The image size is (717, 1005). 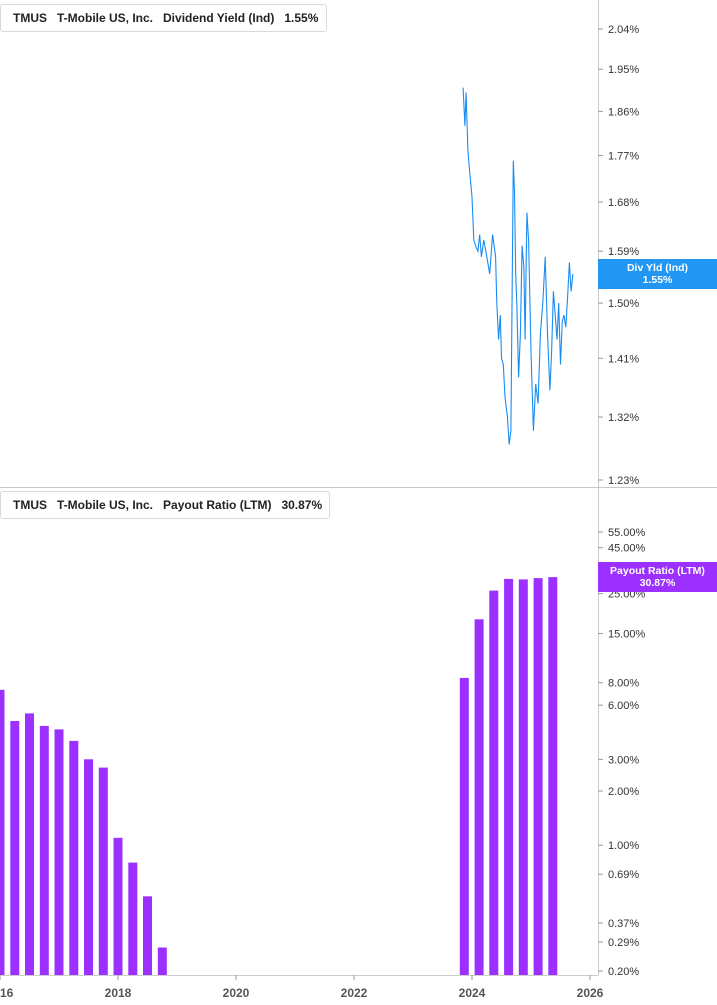 What do you see at coordinates (623, 792) in the screenshot?
I see `y-tick-label: 2.00%` at bounding box center [623, 792].